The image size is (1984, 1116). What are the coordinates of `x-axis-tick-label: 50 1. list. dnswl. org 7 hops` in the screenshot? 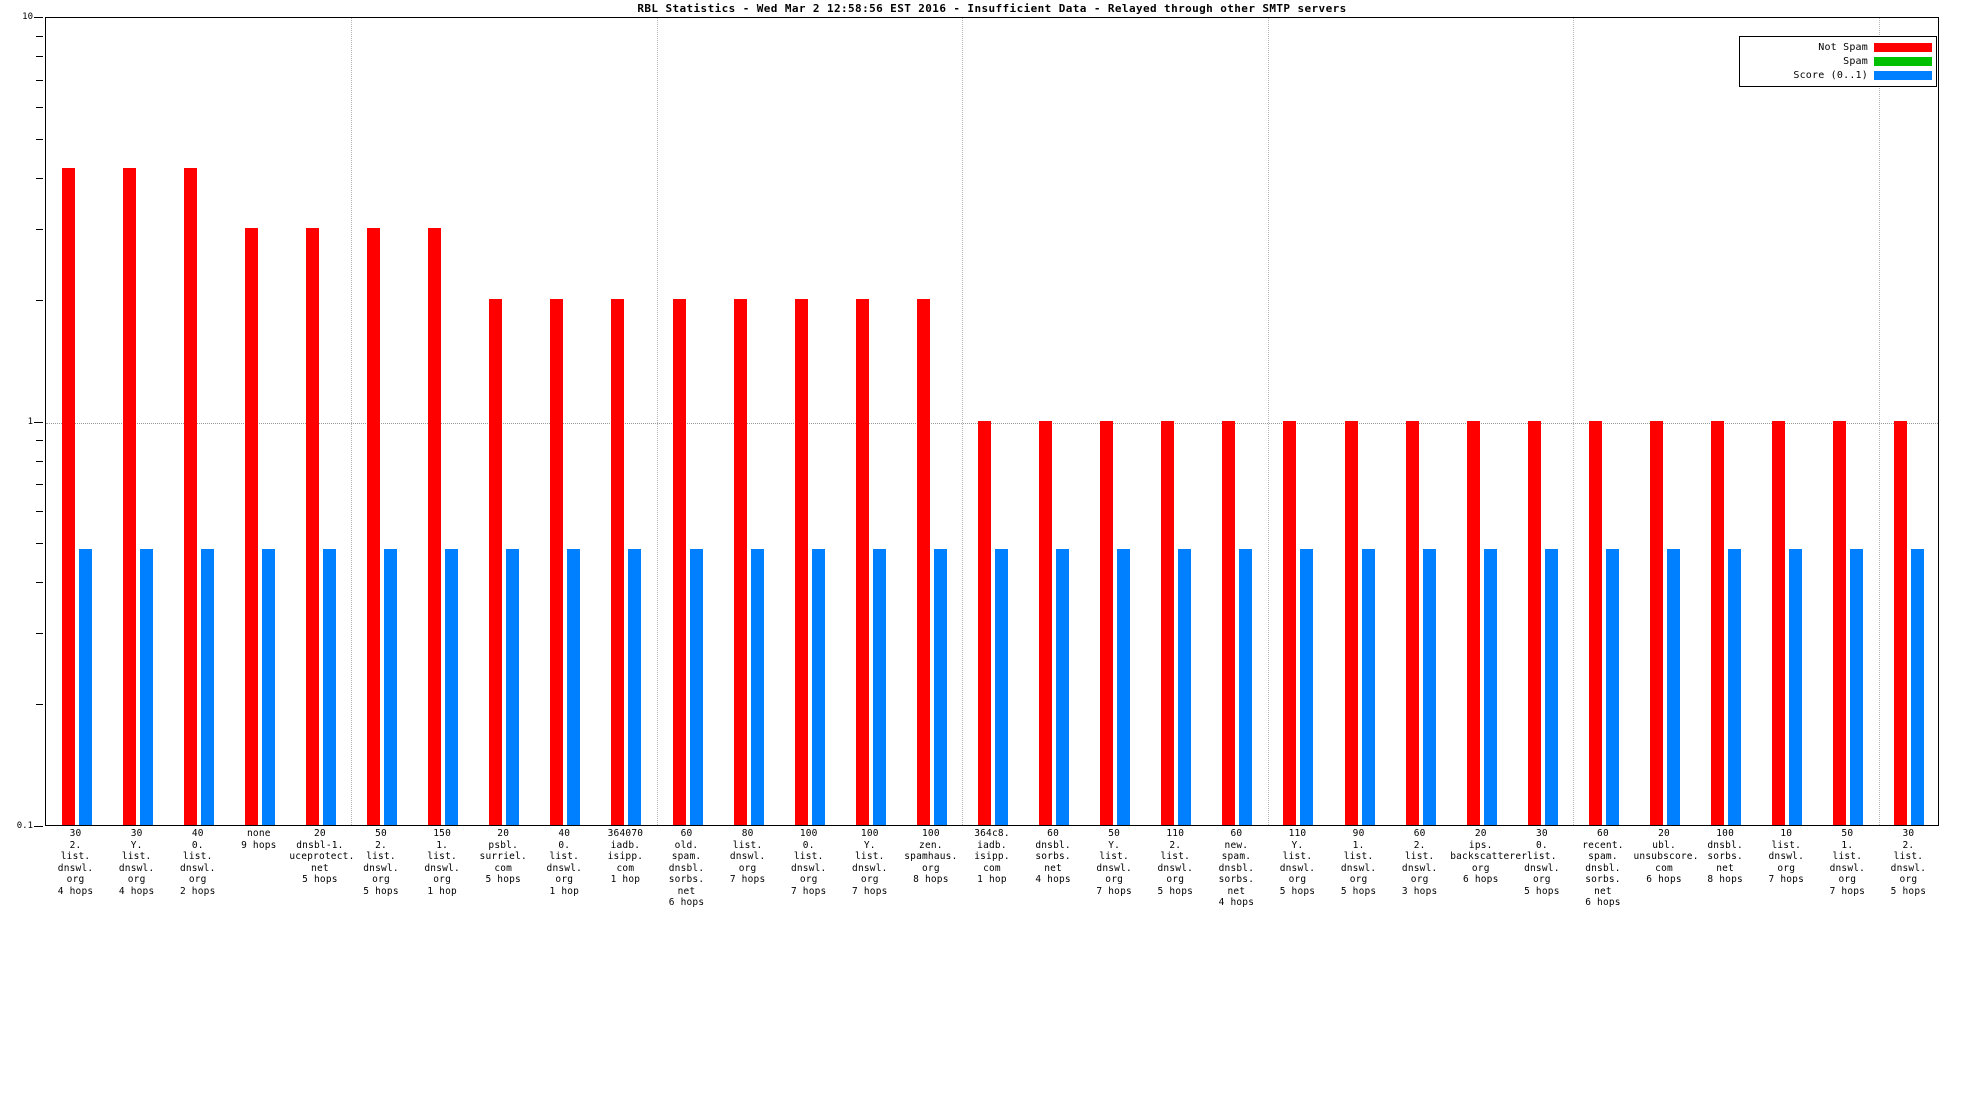 It's located at (1847, 862).